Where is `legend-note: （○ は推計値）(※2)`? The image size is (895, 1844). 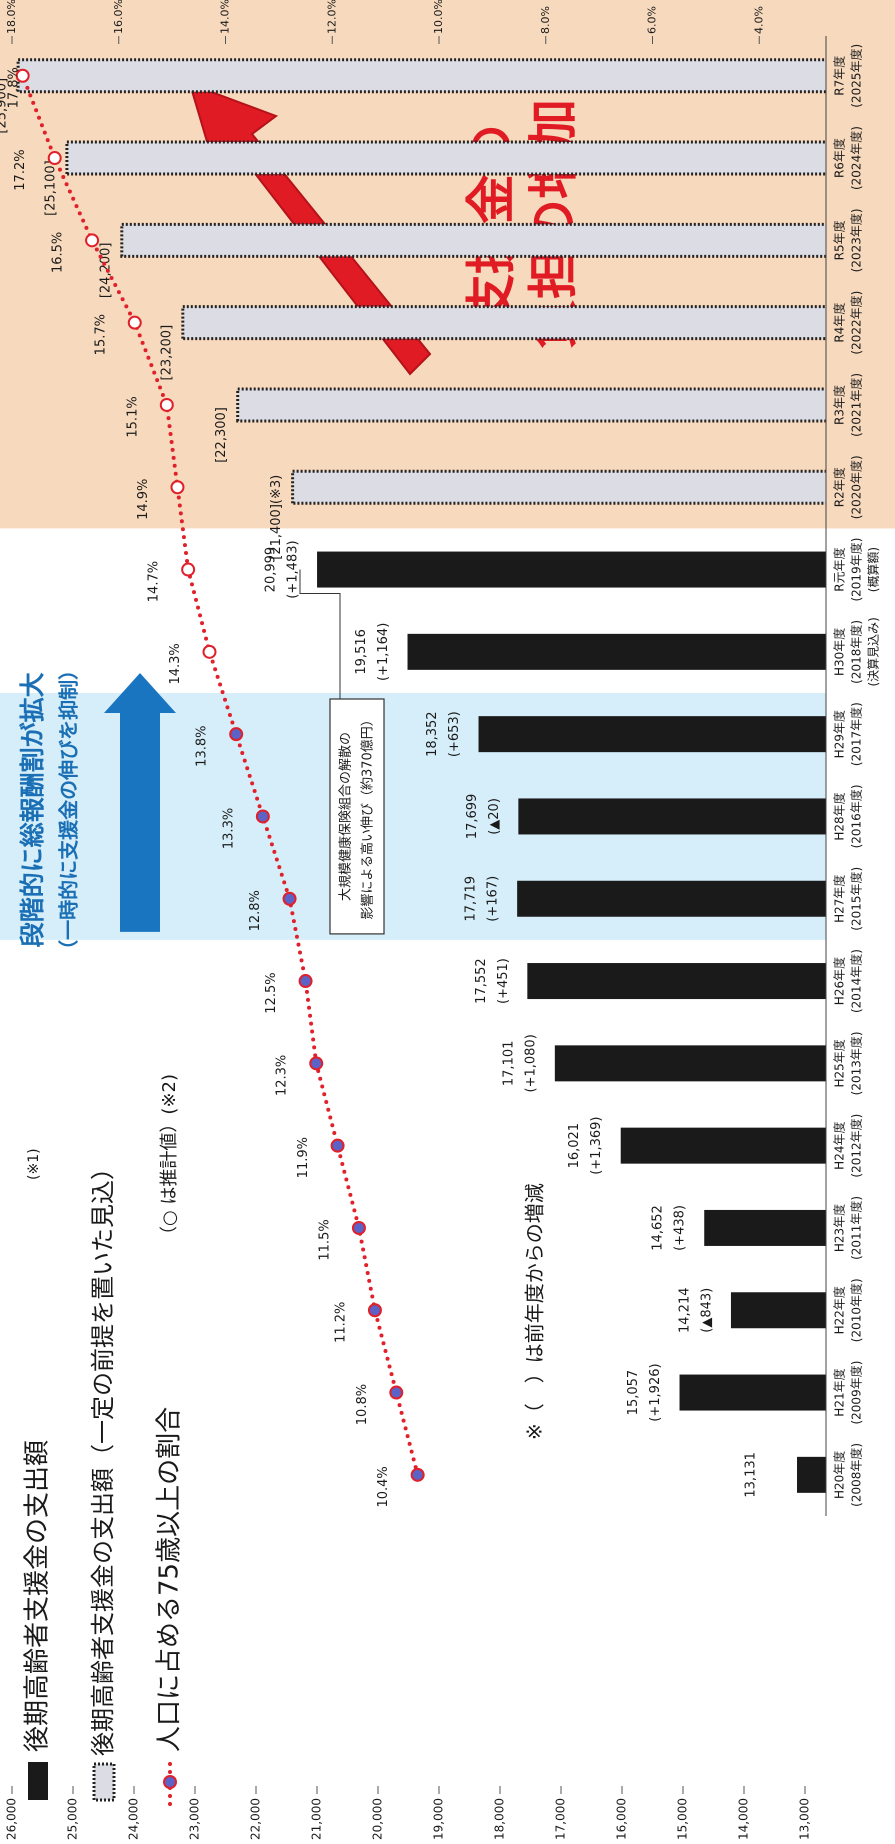
legend-note: （○ は推計値）(※2) is located at coordinates (169, 1159).